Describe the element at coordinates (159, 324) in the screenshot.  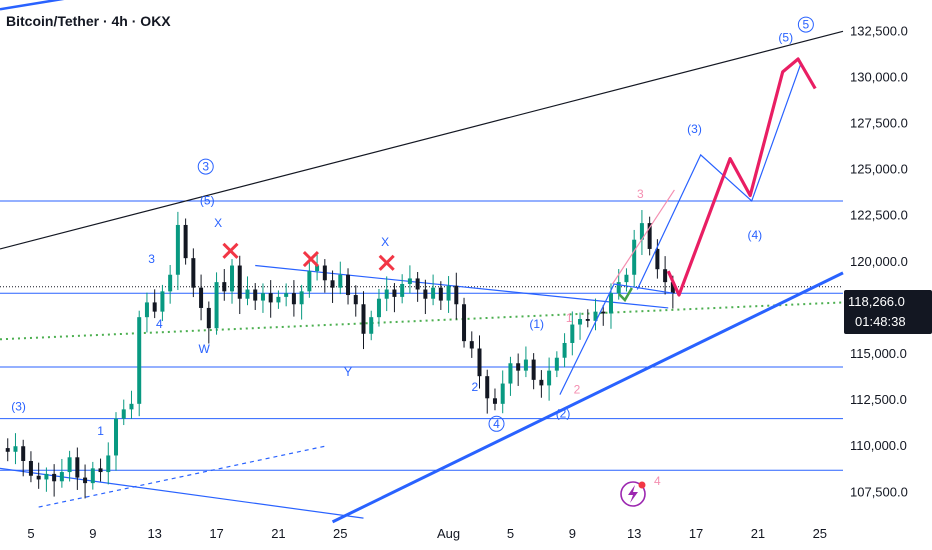
I see `wave-label-wave4-sub: 4` at that location.